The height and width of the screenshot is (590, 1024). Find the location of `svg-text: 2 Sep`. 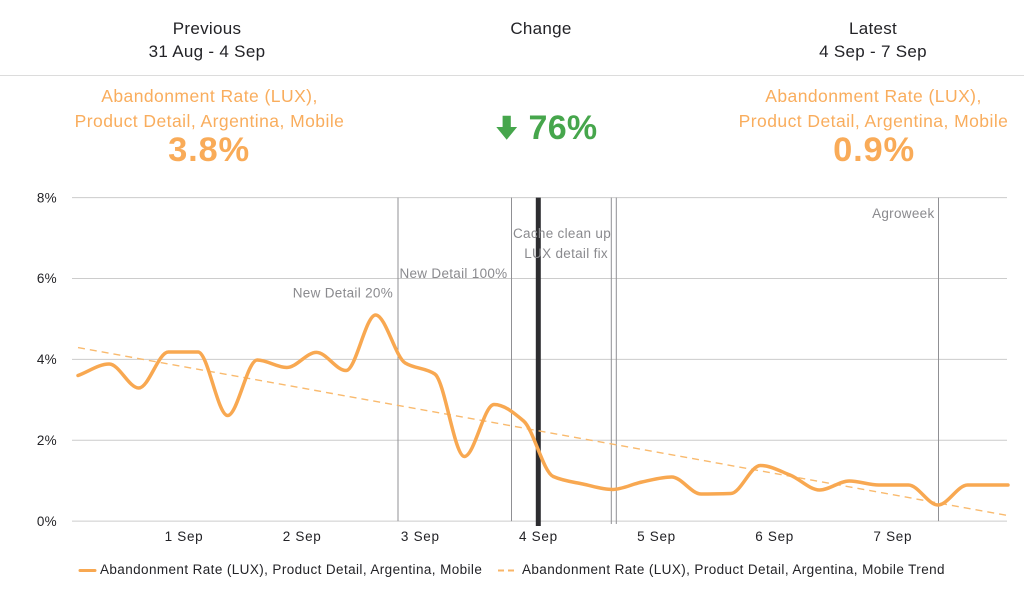

svg-text: 2 Sep is located at coordinates (302, 536).